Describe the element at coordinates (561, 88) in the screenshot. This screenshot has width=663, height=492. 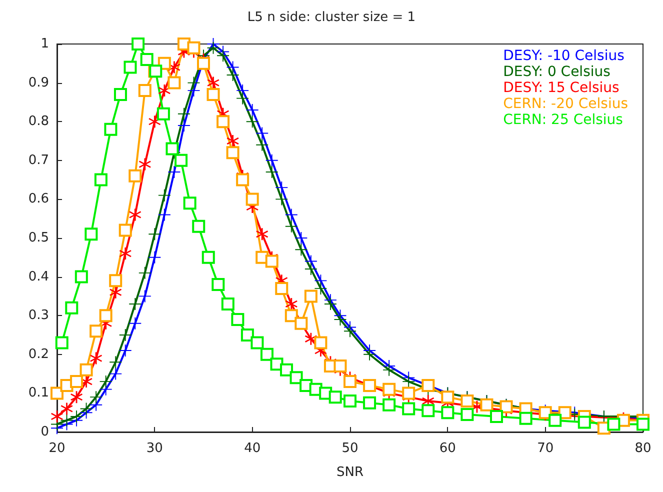
I see `text: DESY: 15 Celsius` at that location.